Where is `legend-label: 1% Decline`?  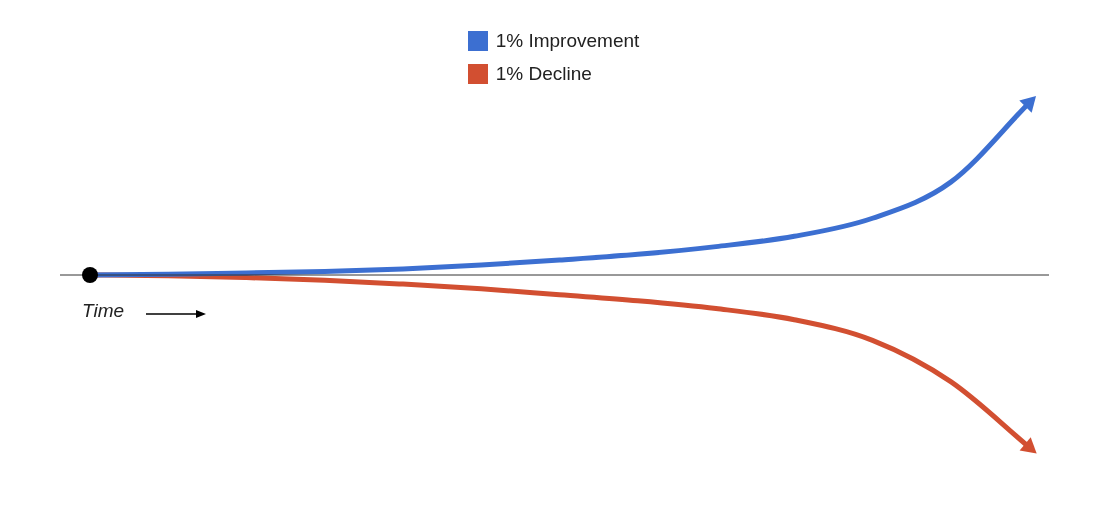
legend-label: 1% Decline is located at coordinates (543, 74).